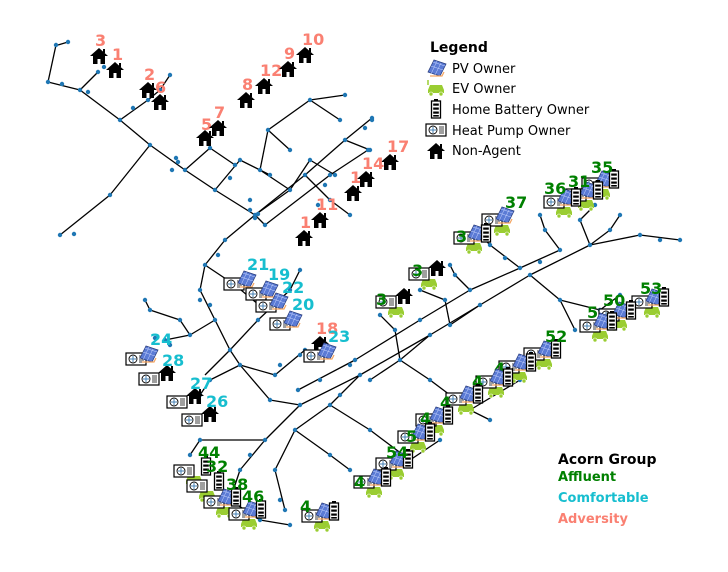  What do you see at coordinates (310, 46) in the screenshot?
I see `household-10: 10` at bounding box center [310, 46].